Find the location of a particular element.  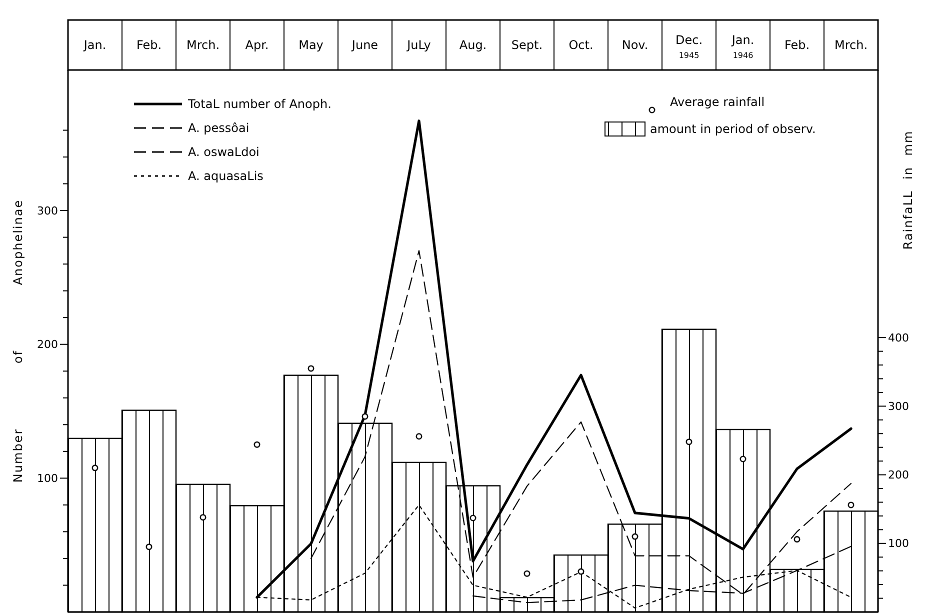

y-tick-label: 200 is located at coordinates (47, 345).